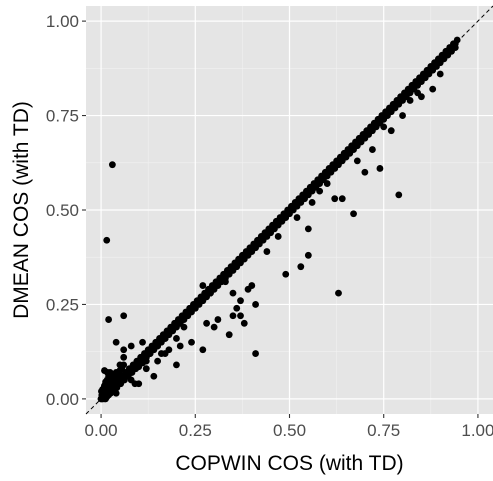 Image resolution: width=493 pixels, height=481 pixels. I want to click on x-tick-label: 0.00, so click(101, 430).